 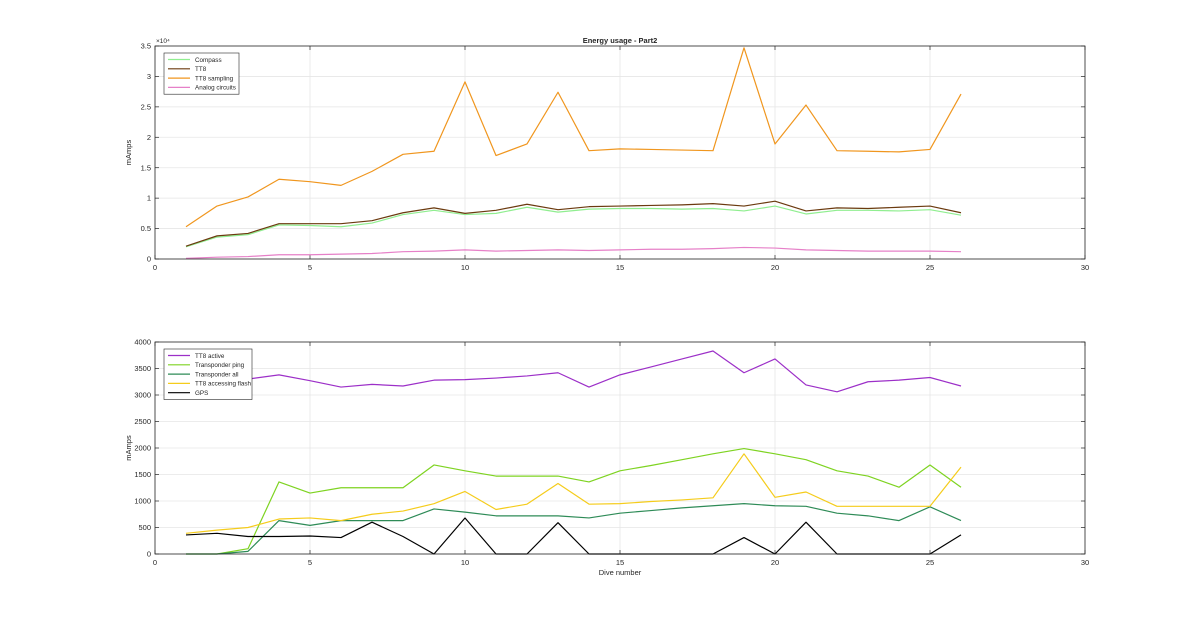 What do you see at coordinates (163, 41) in the screenshot?
I see `y-exponent-label: ×10⁴` at bounding box center [163, 41].